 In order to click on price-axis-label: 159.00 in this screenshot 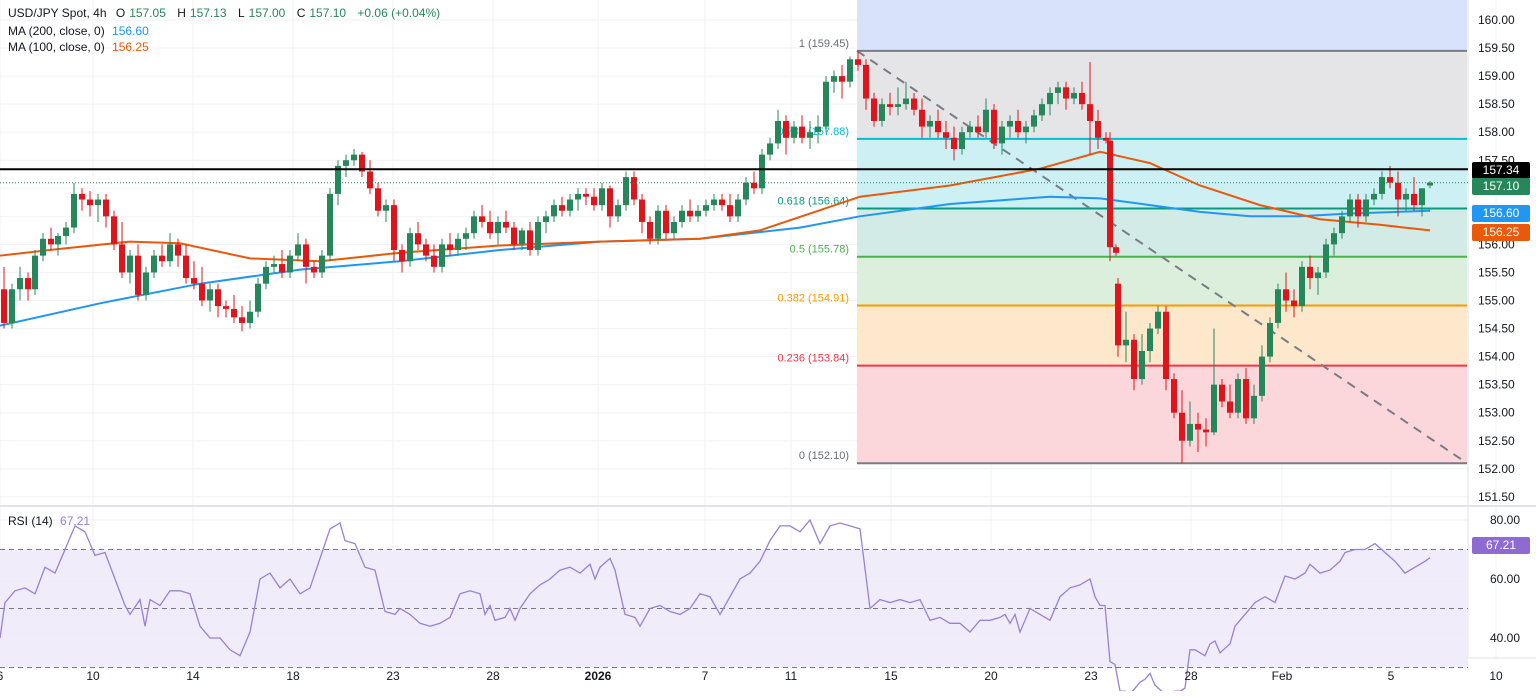, I will do `click(1496, 76)`.